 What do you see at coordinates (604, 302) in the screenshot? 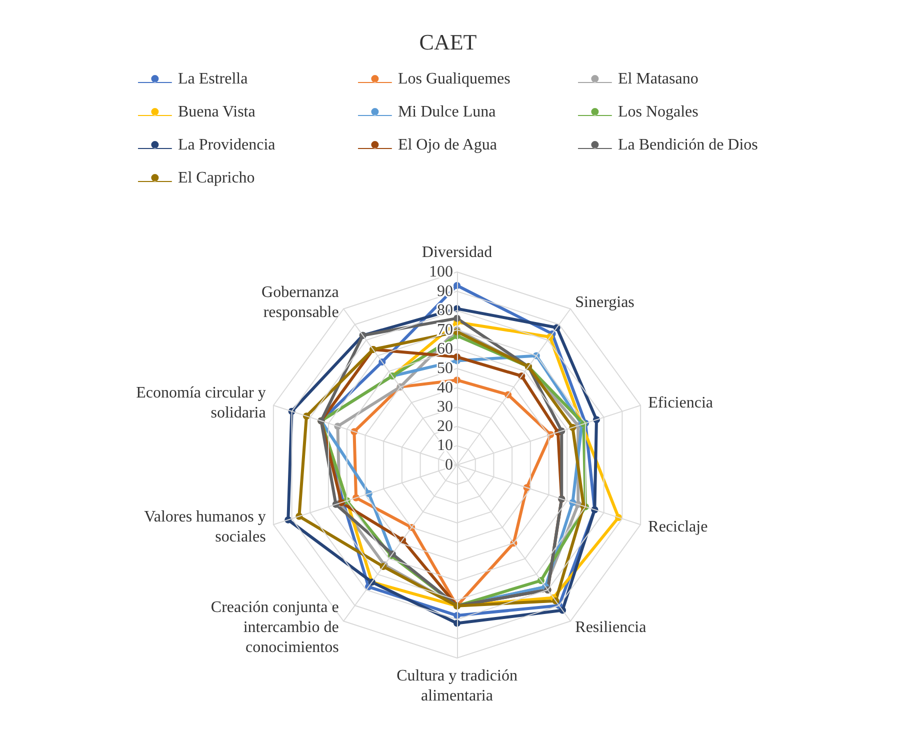
I see `spoke-label: Sinergias` at bounding box center [604, 302].